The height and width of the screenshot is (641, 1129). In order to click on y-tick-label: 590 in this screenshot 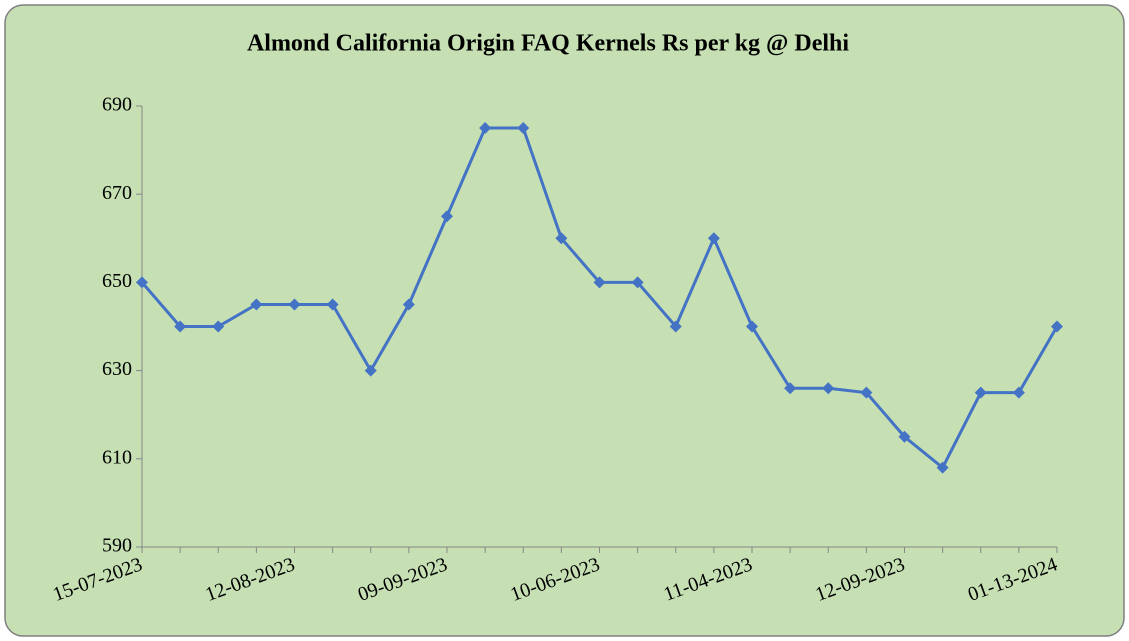, I will do `click(117, 546)`.